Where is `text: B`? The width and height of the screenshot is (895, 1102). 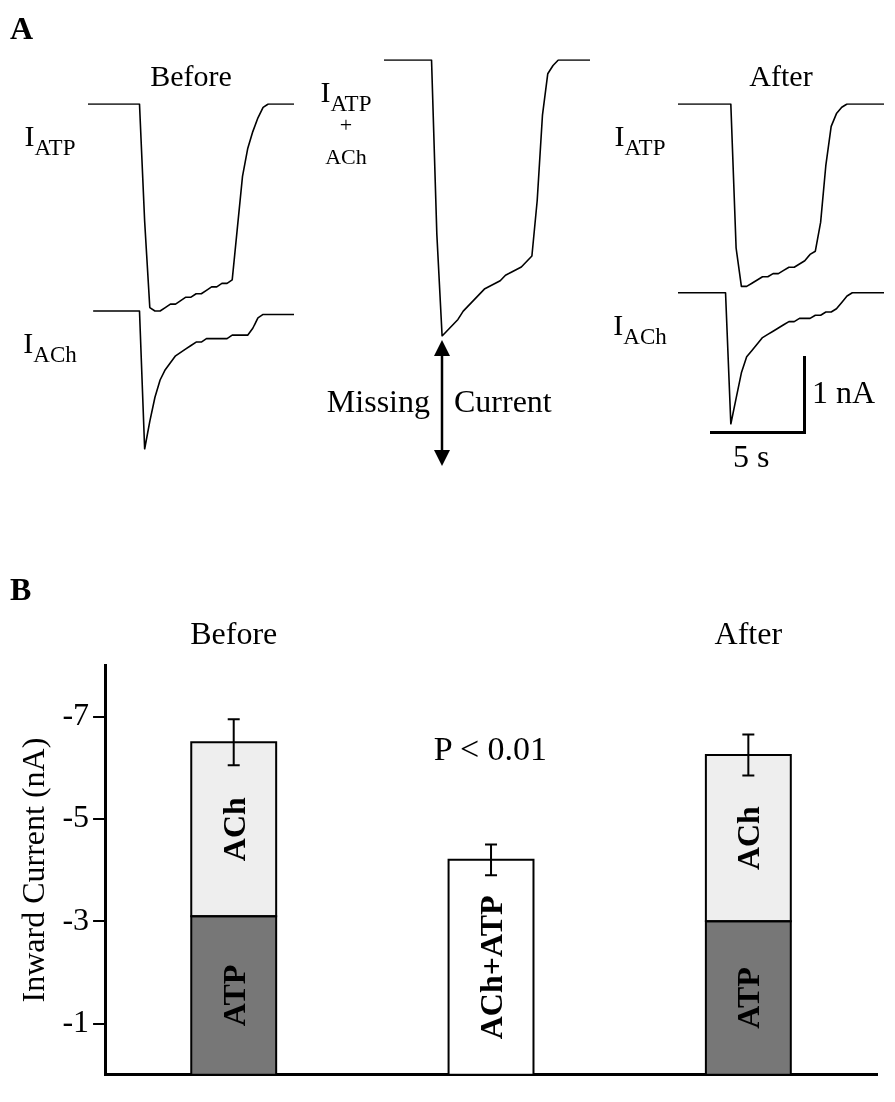 text: B is located at coordinates (21, 589).